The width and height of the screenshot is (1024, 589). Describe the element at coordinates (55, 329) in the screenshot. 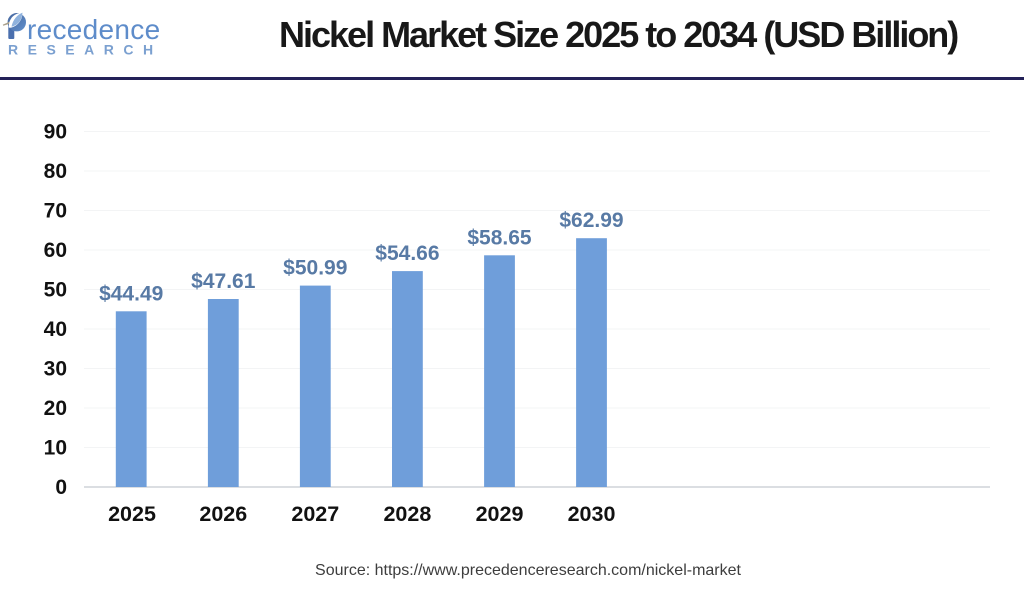

I see `svg-text: 40` at that location.